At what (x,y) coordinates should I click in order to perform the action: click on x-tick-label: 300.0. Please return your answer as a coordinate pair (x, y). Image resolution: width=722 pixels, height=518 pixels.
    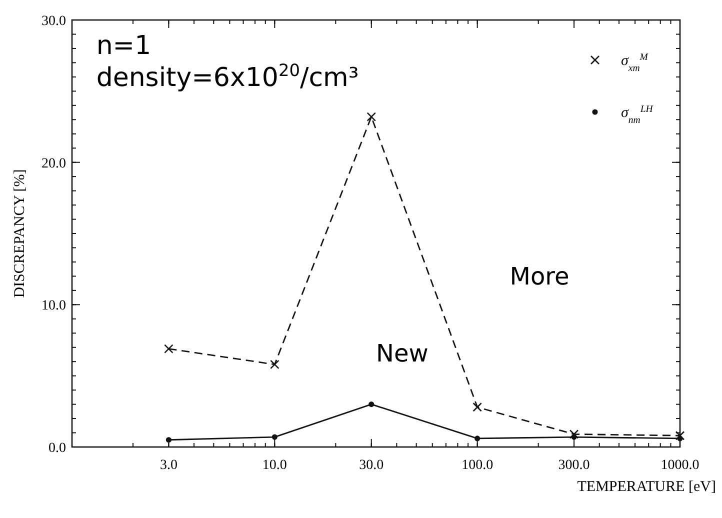
    Looking at the image, I should click on (574, 465).